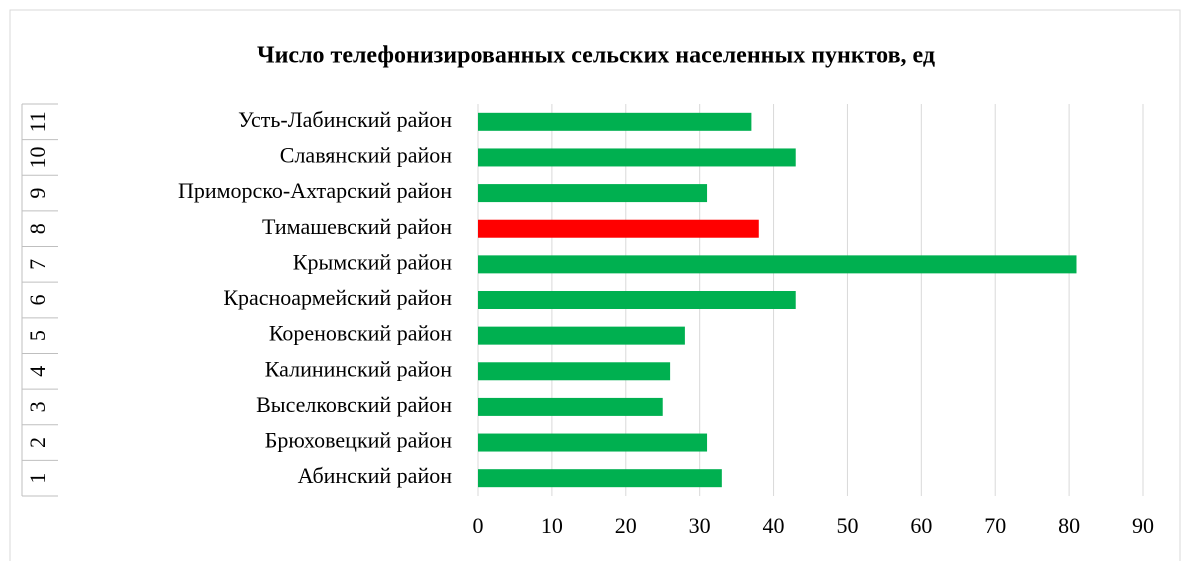  What do you see at coordinates (372, 261) in the screenshot?
I see `category-label: Крымский район` at bounding box center [372, 261].